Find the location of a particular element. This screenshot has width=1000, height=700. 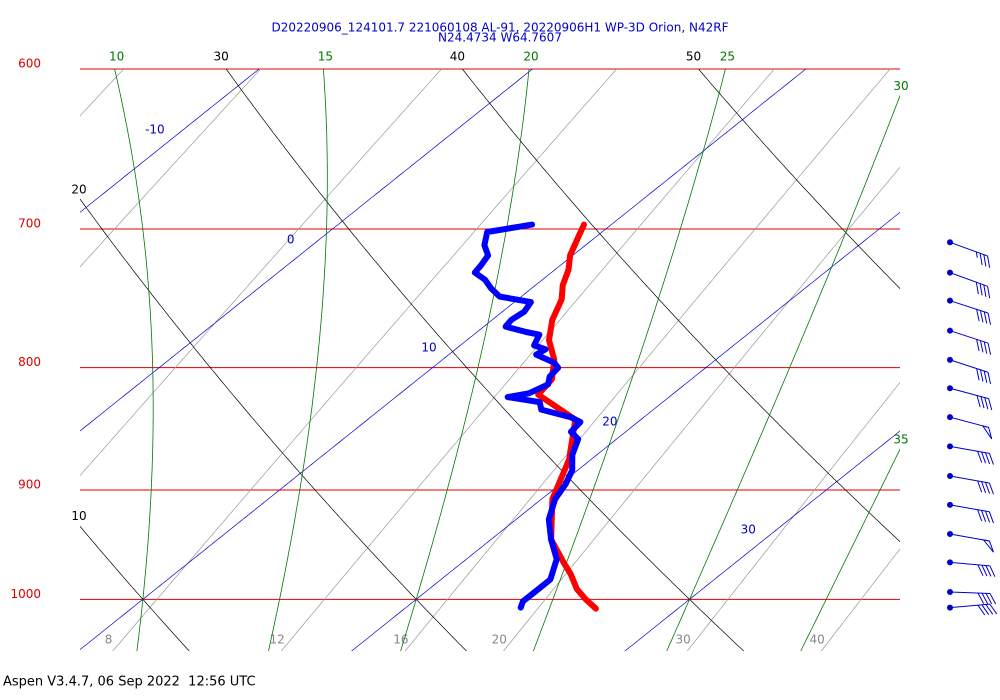

isotherm-label: 10 is located at coordinates (428, 348).